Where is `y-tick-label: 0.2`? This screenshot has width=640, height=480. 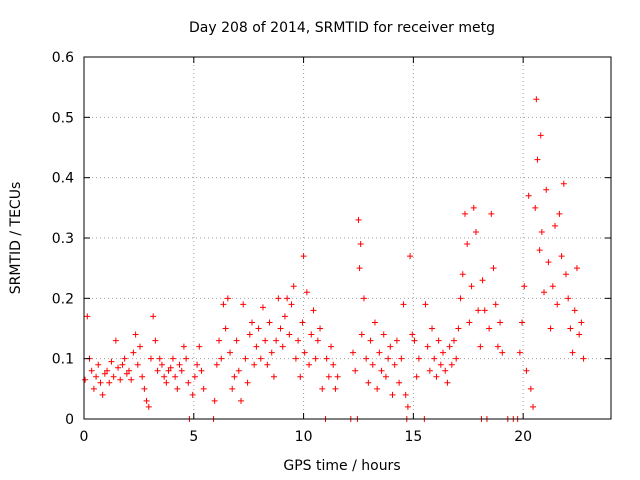 y-tick-label: 0.2 is located at coordinates (63, 299).